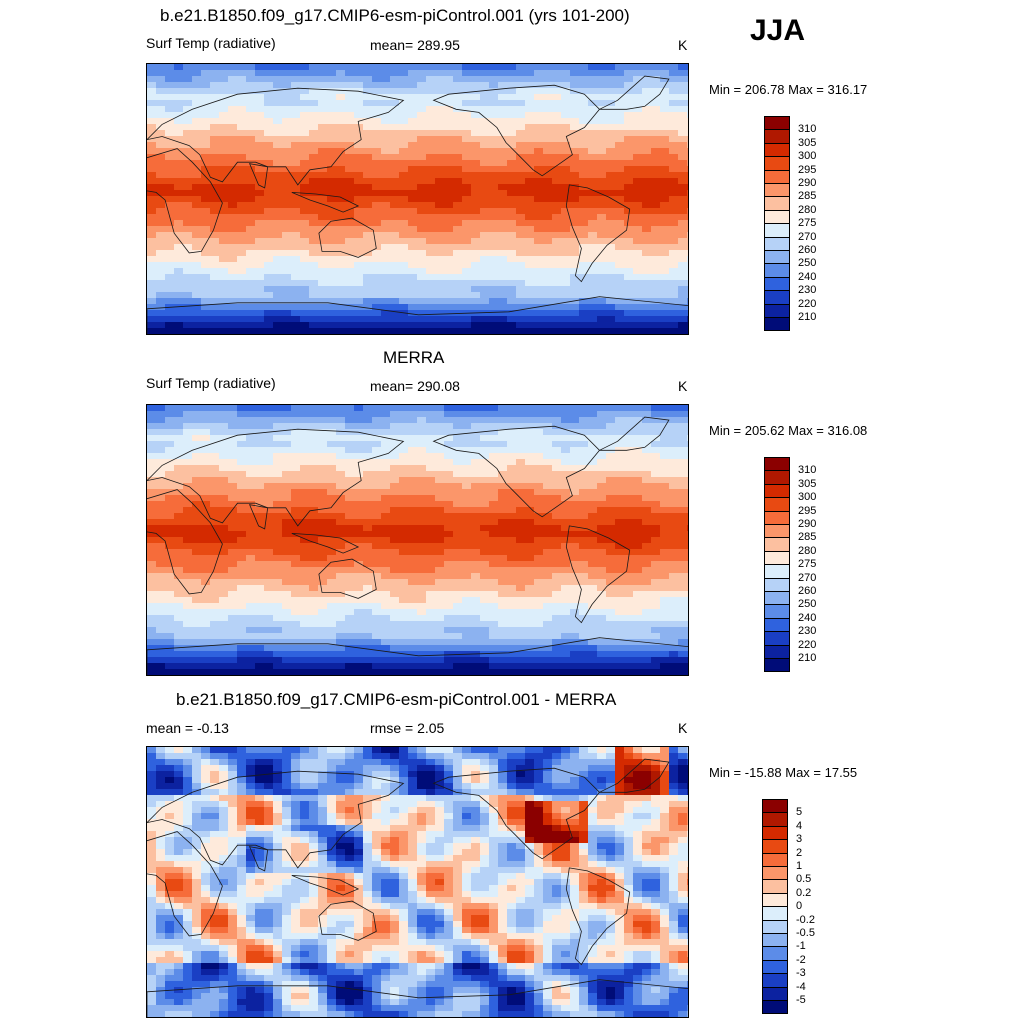 The height and width of the screenshot is (1024, 1024). What do you see at coordinates (805, 919) in the screenshot?
I see `colorbar-tick-label: -0.2` at bounding box center [805, 919].